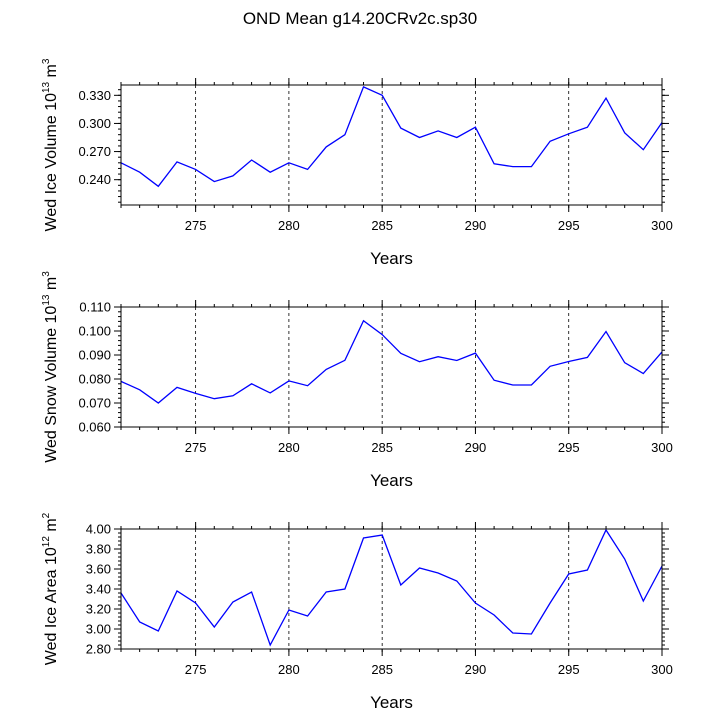 The image size is (710, 710). What do you see at coordinates (94, 151) in the screenshot?
I see `y-tick-label: 0.270` at bounding box center [94, 151].